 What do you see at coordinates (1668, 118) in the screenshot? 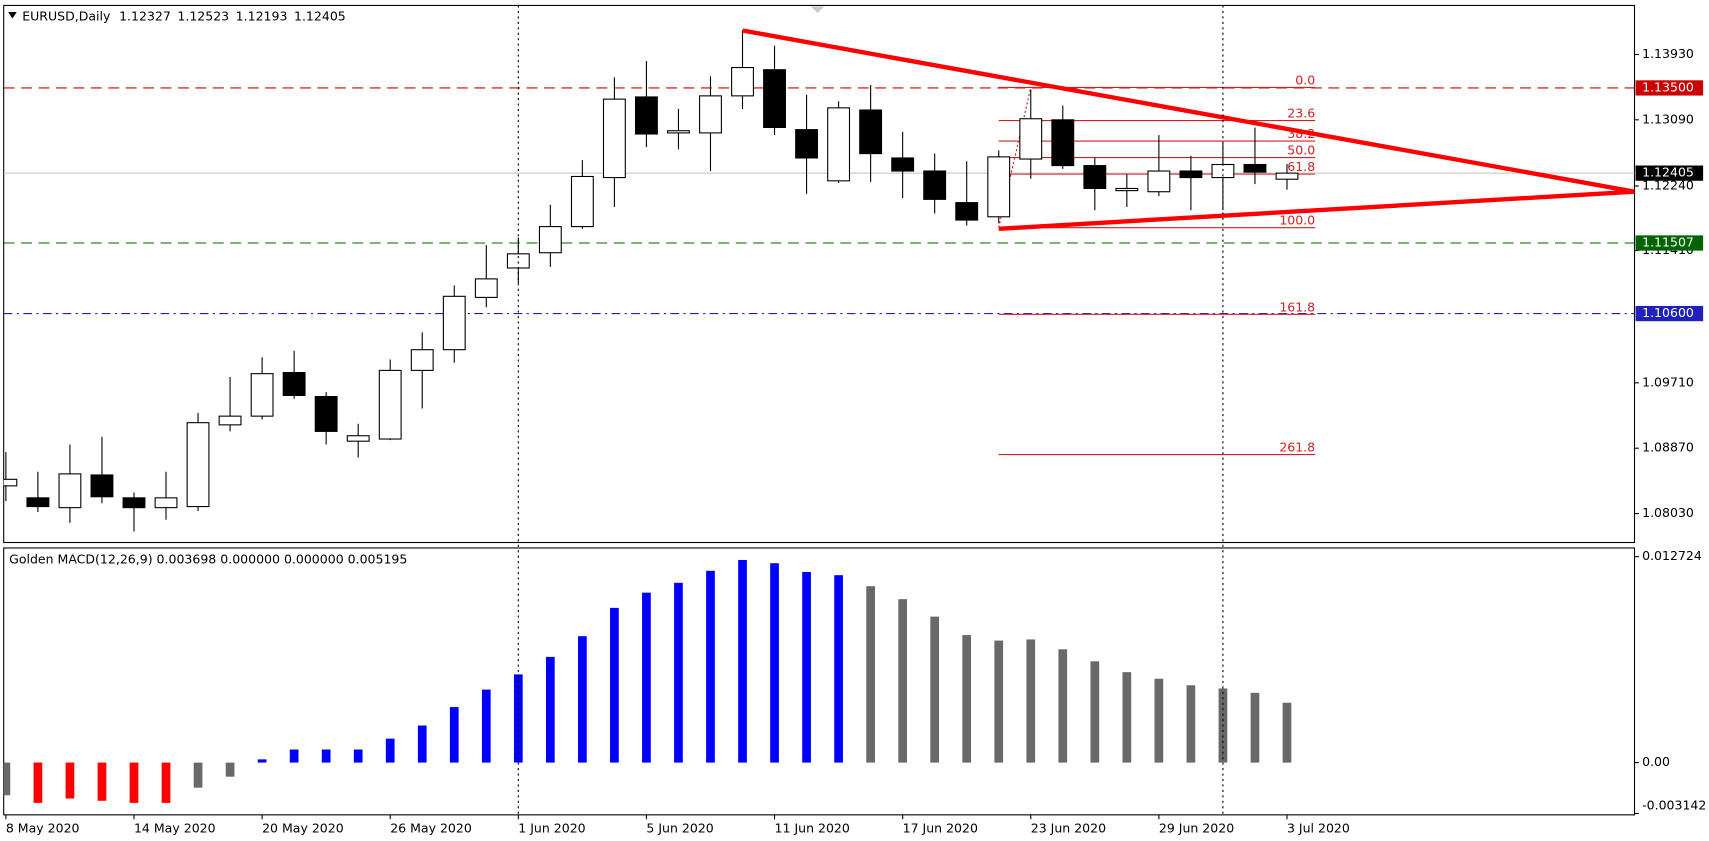
I see `y-tick-label: 1.13090` at bounding box center [1668, 118].